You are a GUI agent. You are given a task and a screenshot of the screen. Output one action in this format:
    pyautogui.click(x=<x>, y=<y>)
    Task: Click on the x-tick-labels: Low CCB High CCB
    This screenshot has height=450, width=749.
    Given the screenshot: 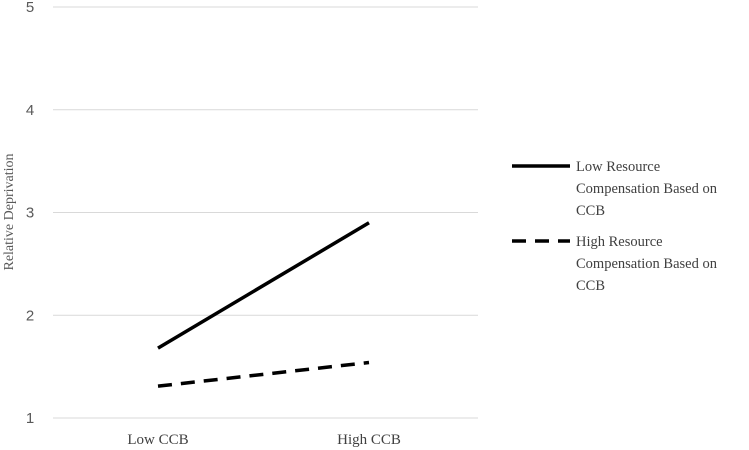 What is the action you would take?
    pyautogui.click(x=264, y=440)
    